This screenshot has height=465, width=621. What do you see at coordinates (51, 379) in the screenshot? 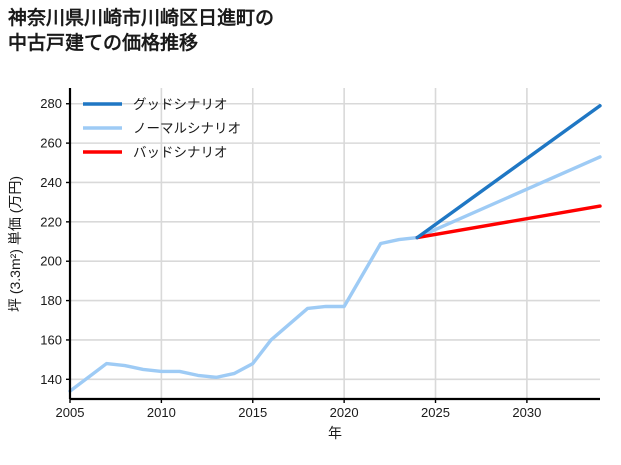
I see `y-tick-label: 140` at bounding box center [51, 379].